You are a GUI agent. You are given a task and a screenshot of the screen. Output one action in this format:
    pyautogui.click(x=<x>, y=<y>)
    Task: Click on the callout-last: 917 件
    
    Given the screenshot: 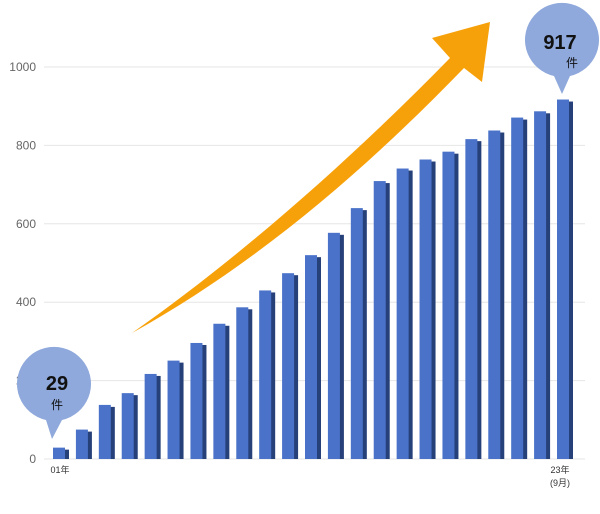 What is the action you would take?
    pyautogui.click(x=562, y=48)
    